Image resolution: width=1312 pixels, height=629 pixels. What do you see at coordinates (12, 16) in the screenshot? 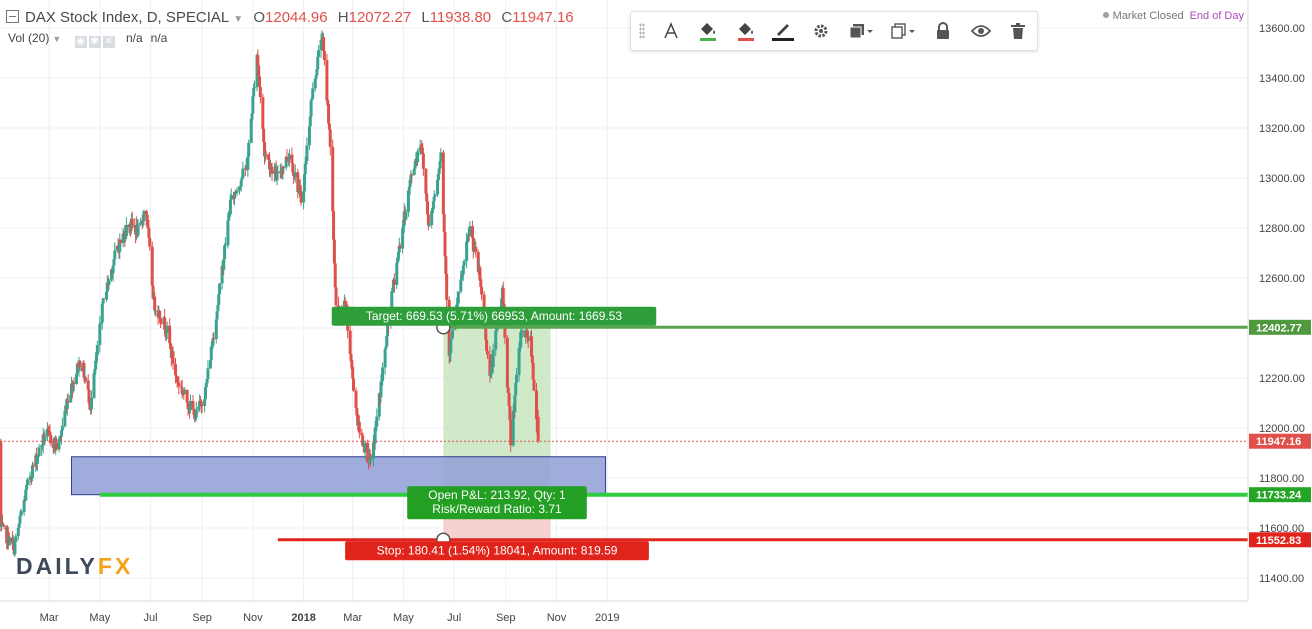
I see `collapse-icon` at bounding box center [12, 16].